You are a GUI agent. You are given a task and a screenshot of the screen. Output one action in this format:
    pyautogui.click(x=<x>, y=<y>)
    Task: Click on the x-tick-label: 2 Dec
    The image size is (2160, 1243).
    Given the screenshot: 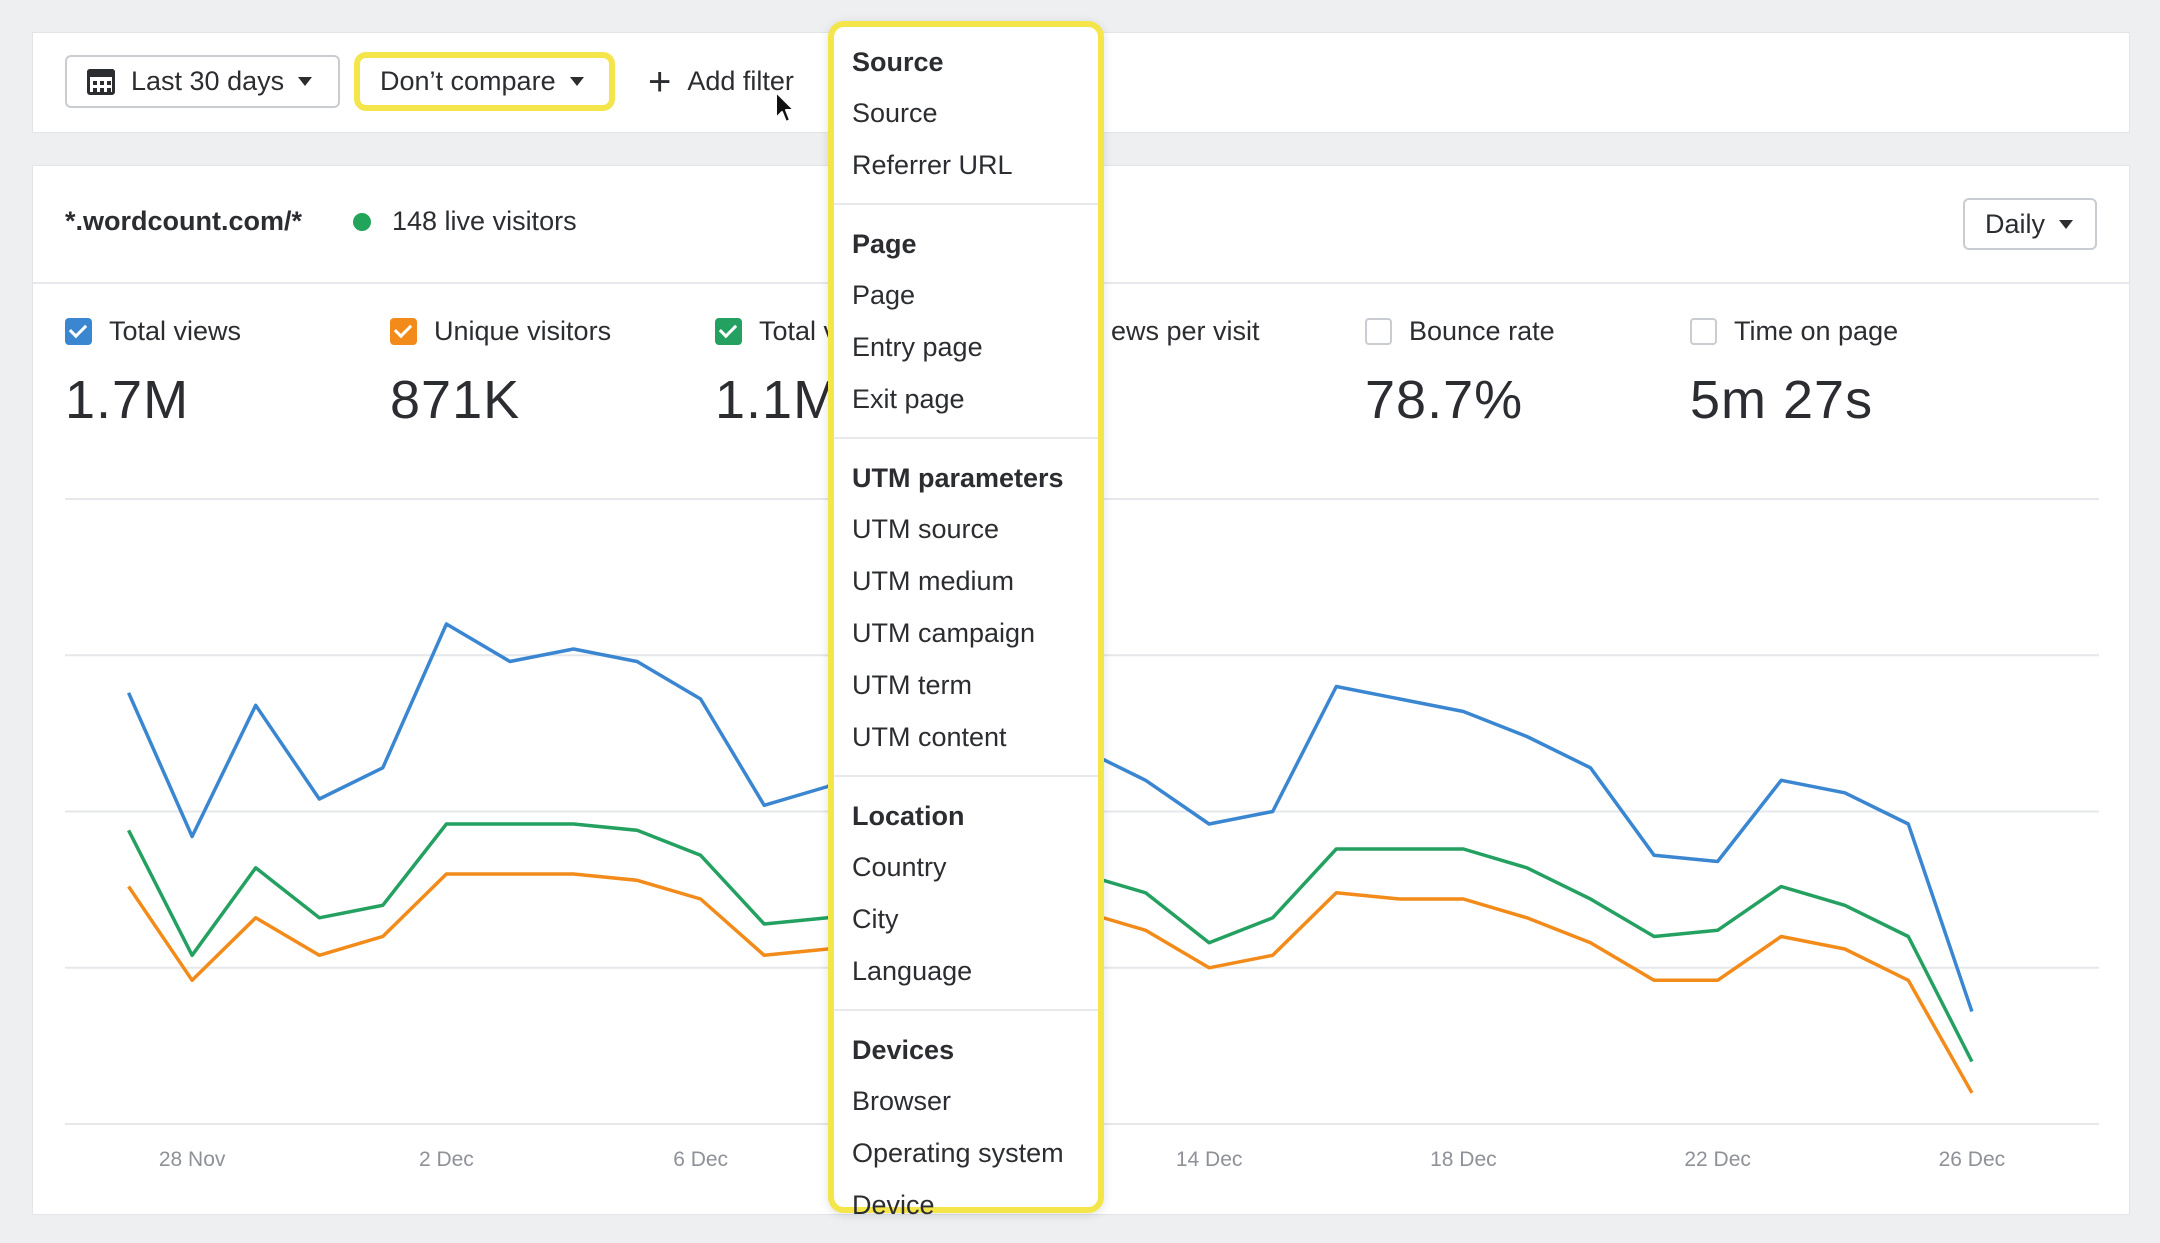 What is the action you would take?
    pyautogui.click(x=446, y=1159)
    